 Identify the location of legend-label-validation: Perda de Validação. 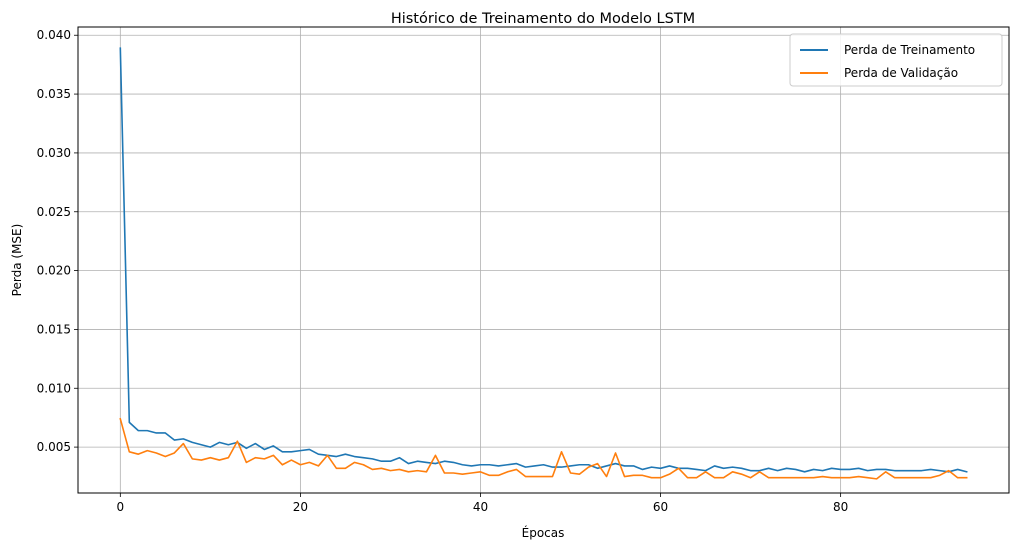
(901, 73).